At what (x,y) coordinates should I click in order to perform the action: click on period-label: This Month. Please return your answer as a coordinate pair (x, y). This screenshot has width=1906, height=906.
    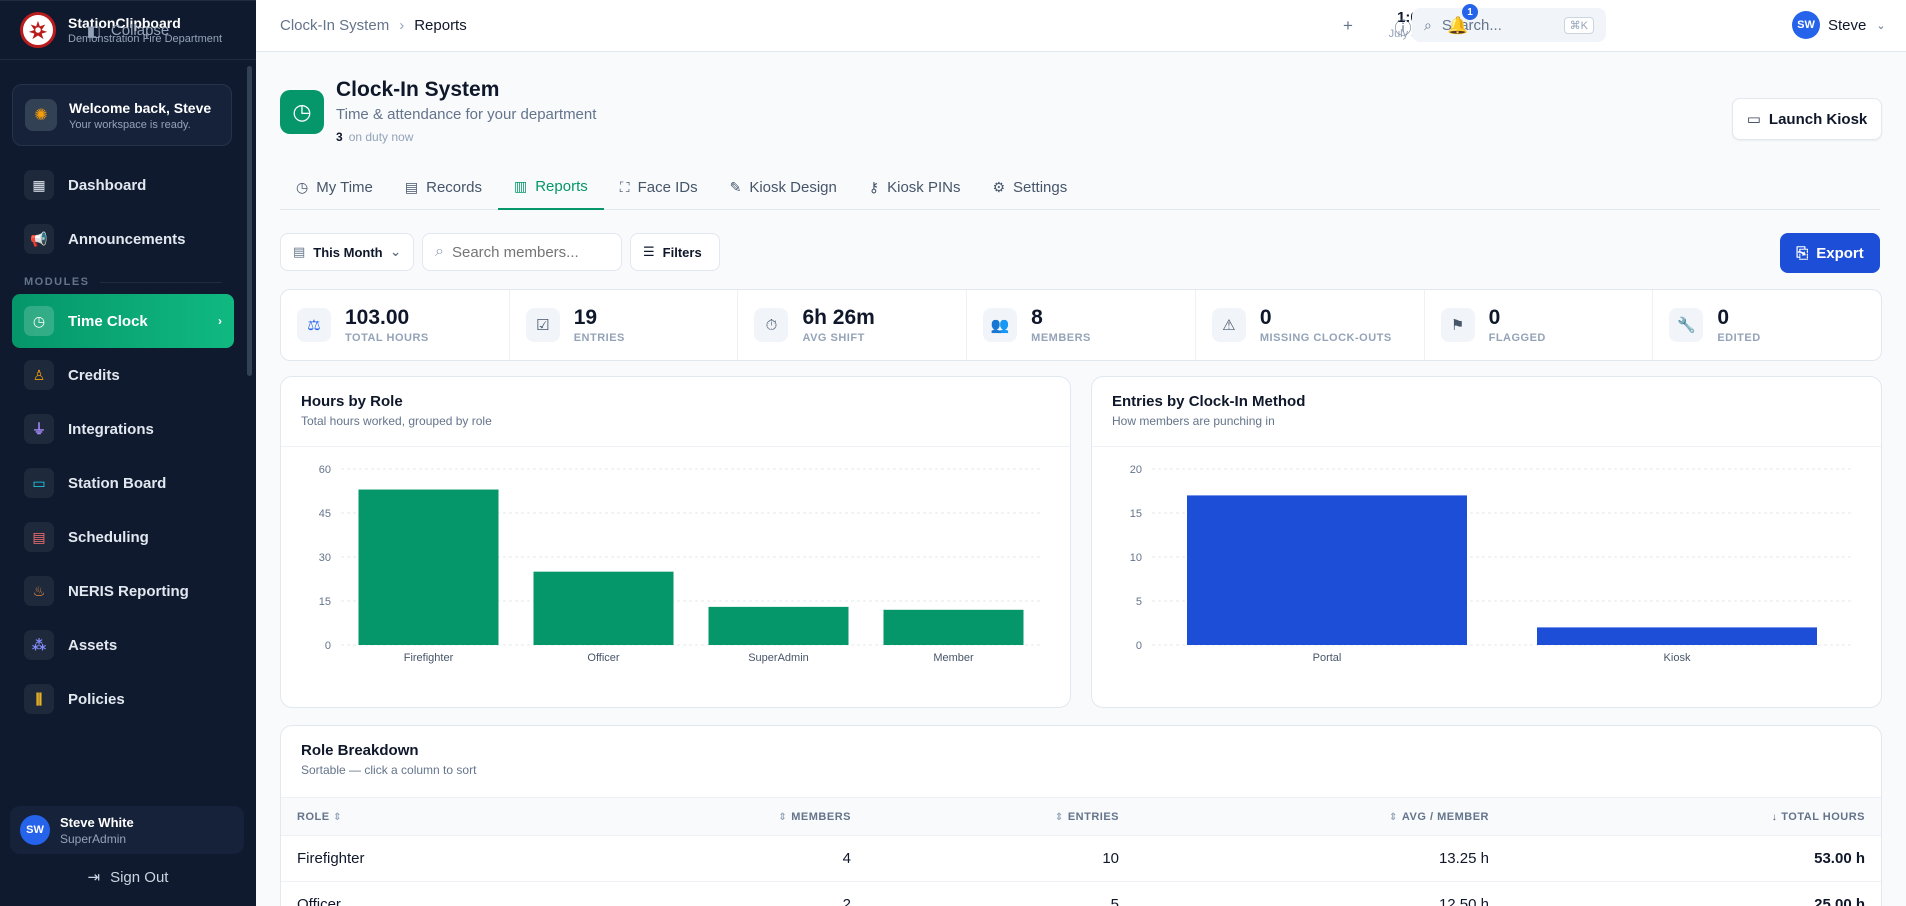
    Looking at the image, I should click on (348, 252).